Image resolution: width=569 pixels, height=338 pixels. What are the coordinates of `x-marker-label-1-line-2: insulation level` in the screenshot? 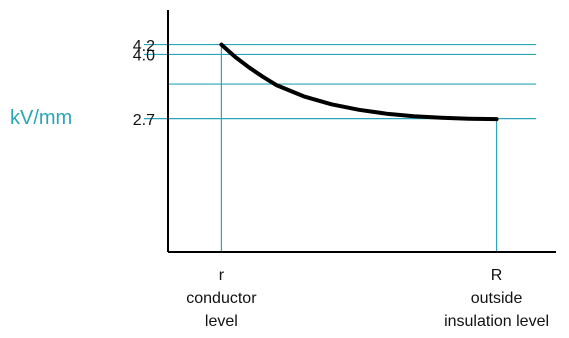 It's located at (496, 321).